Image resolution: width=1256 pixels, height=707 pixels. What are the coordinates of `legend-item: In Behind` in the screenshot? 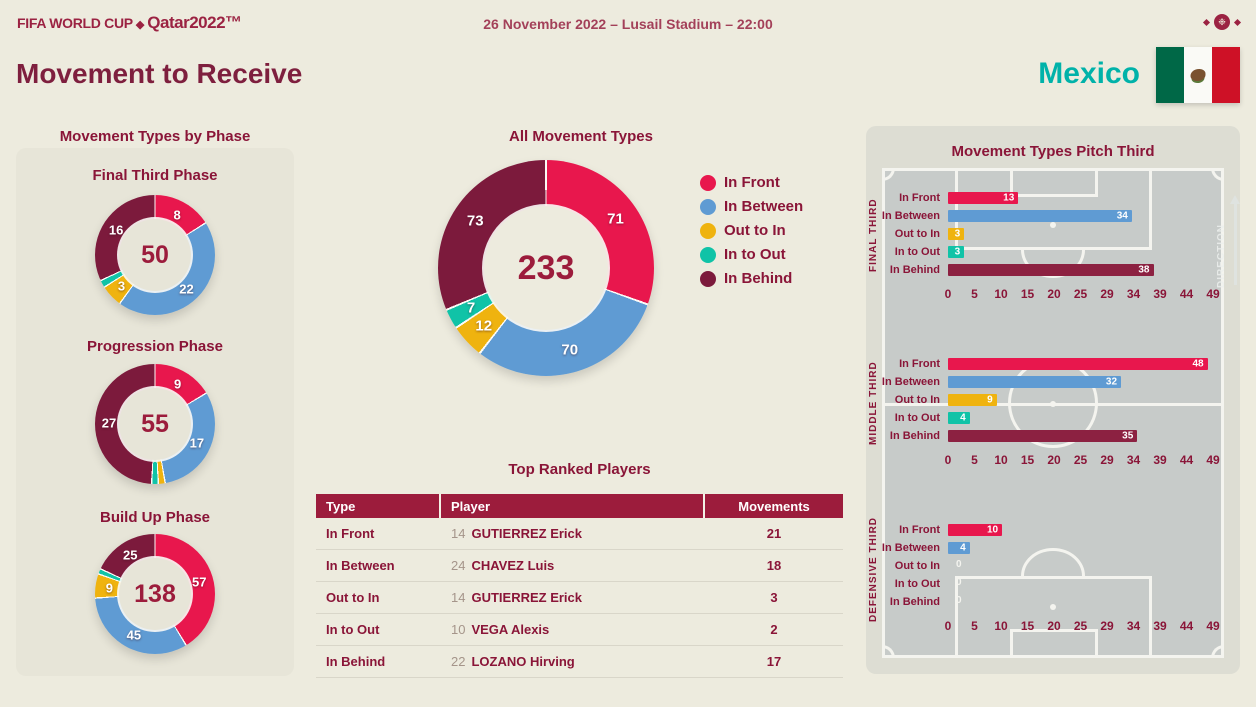 It's located at (751, 278).